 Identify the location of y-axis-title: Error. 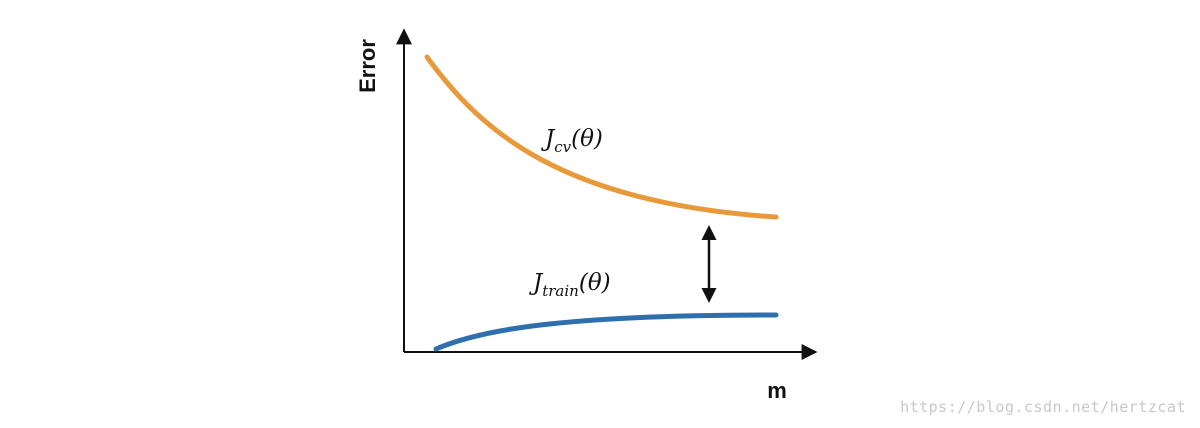
(367, 66).